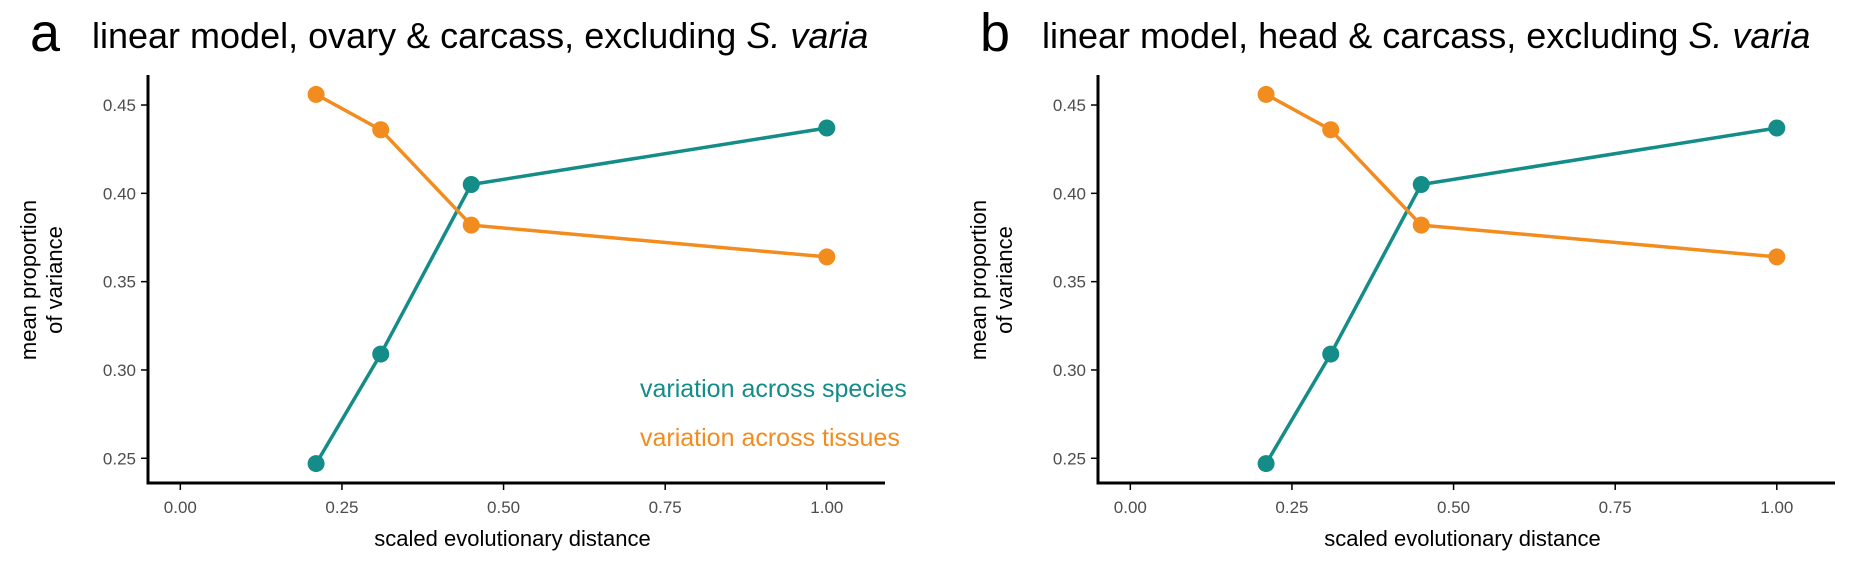 The image size is (1853, 575). What do you see at coordinates (773, 389) in the screenshot?
I see `legend-species: variation across species` at bounding box center [773, 389].